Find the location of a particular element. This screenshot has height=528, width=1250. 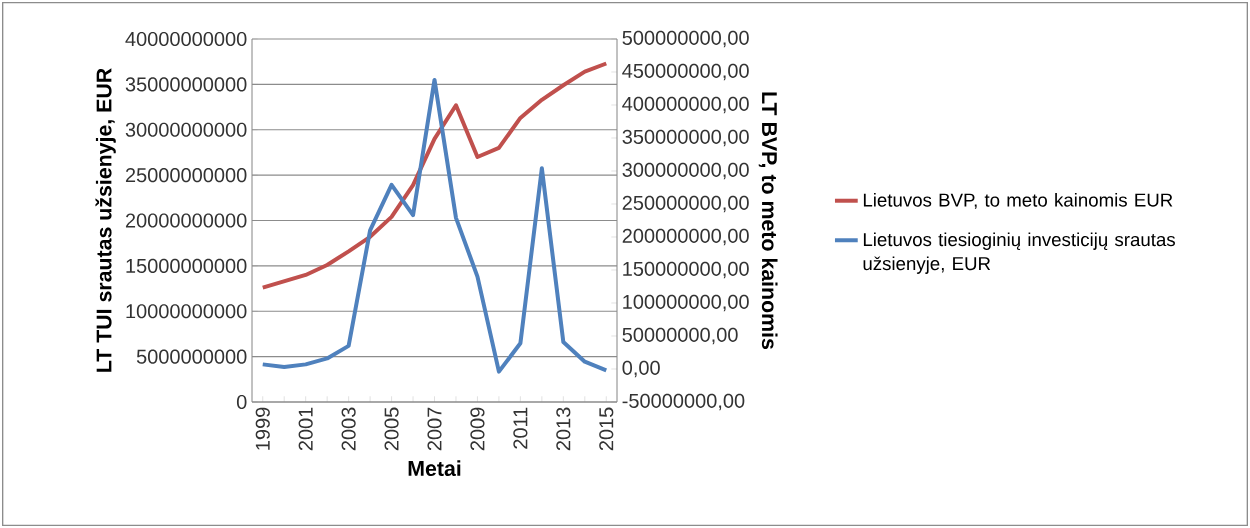

x-tick-label: 2011 is located at coordinates (520, 428).